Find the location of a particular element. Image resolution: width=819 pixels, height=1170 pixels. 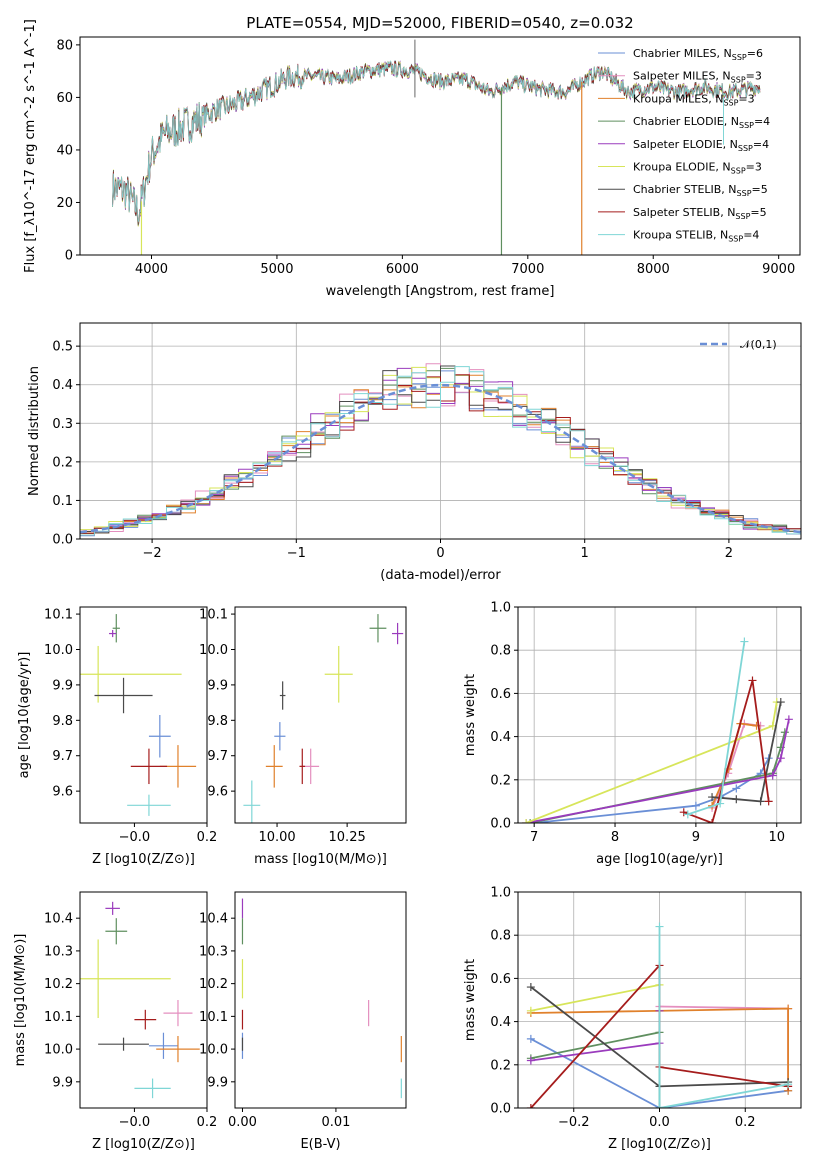

legend-label: Kroupa MILES, NSSP=3 is located at coordinates (694, 99).